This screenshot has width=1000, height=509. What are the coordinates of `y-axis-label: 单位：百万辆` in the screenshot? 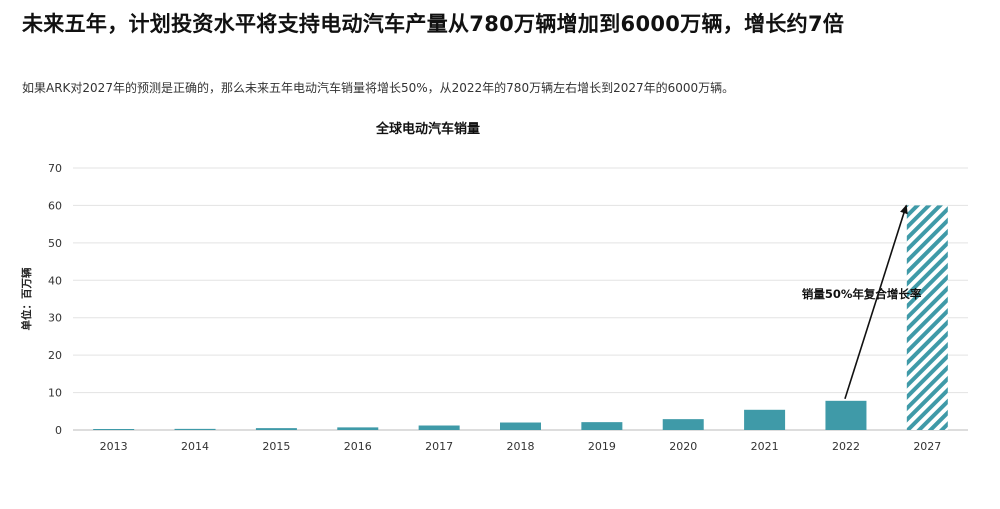 It's located at (26, 298).